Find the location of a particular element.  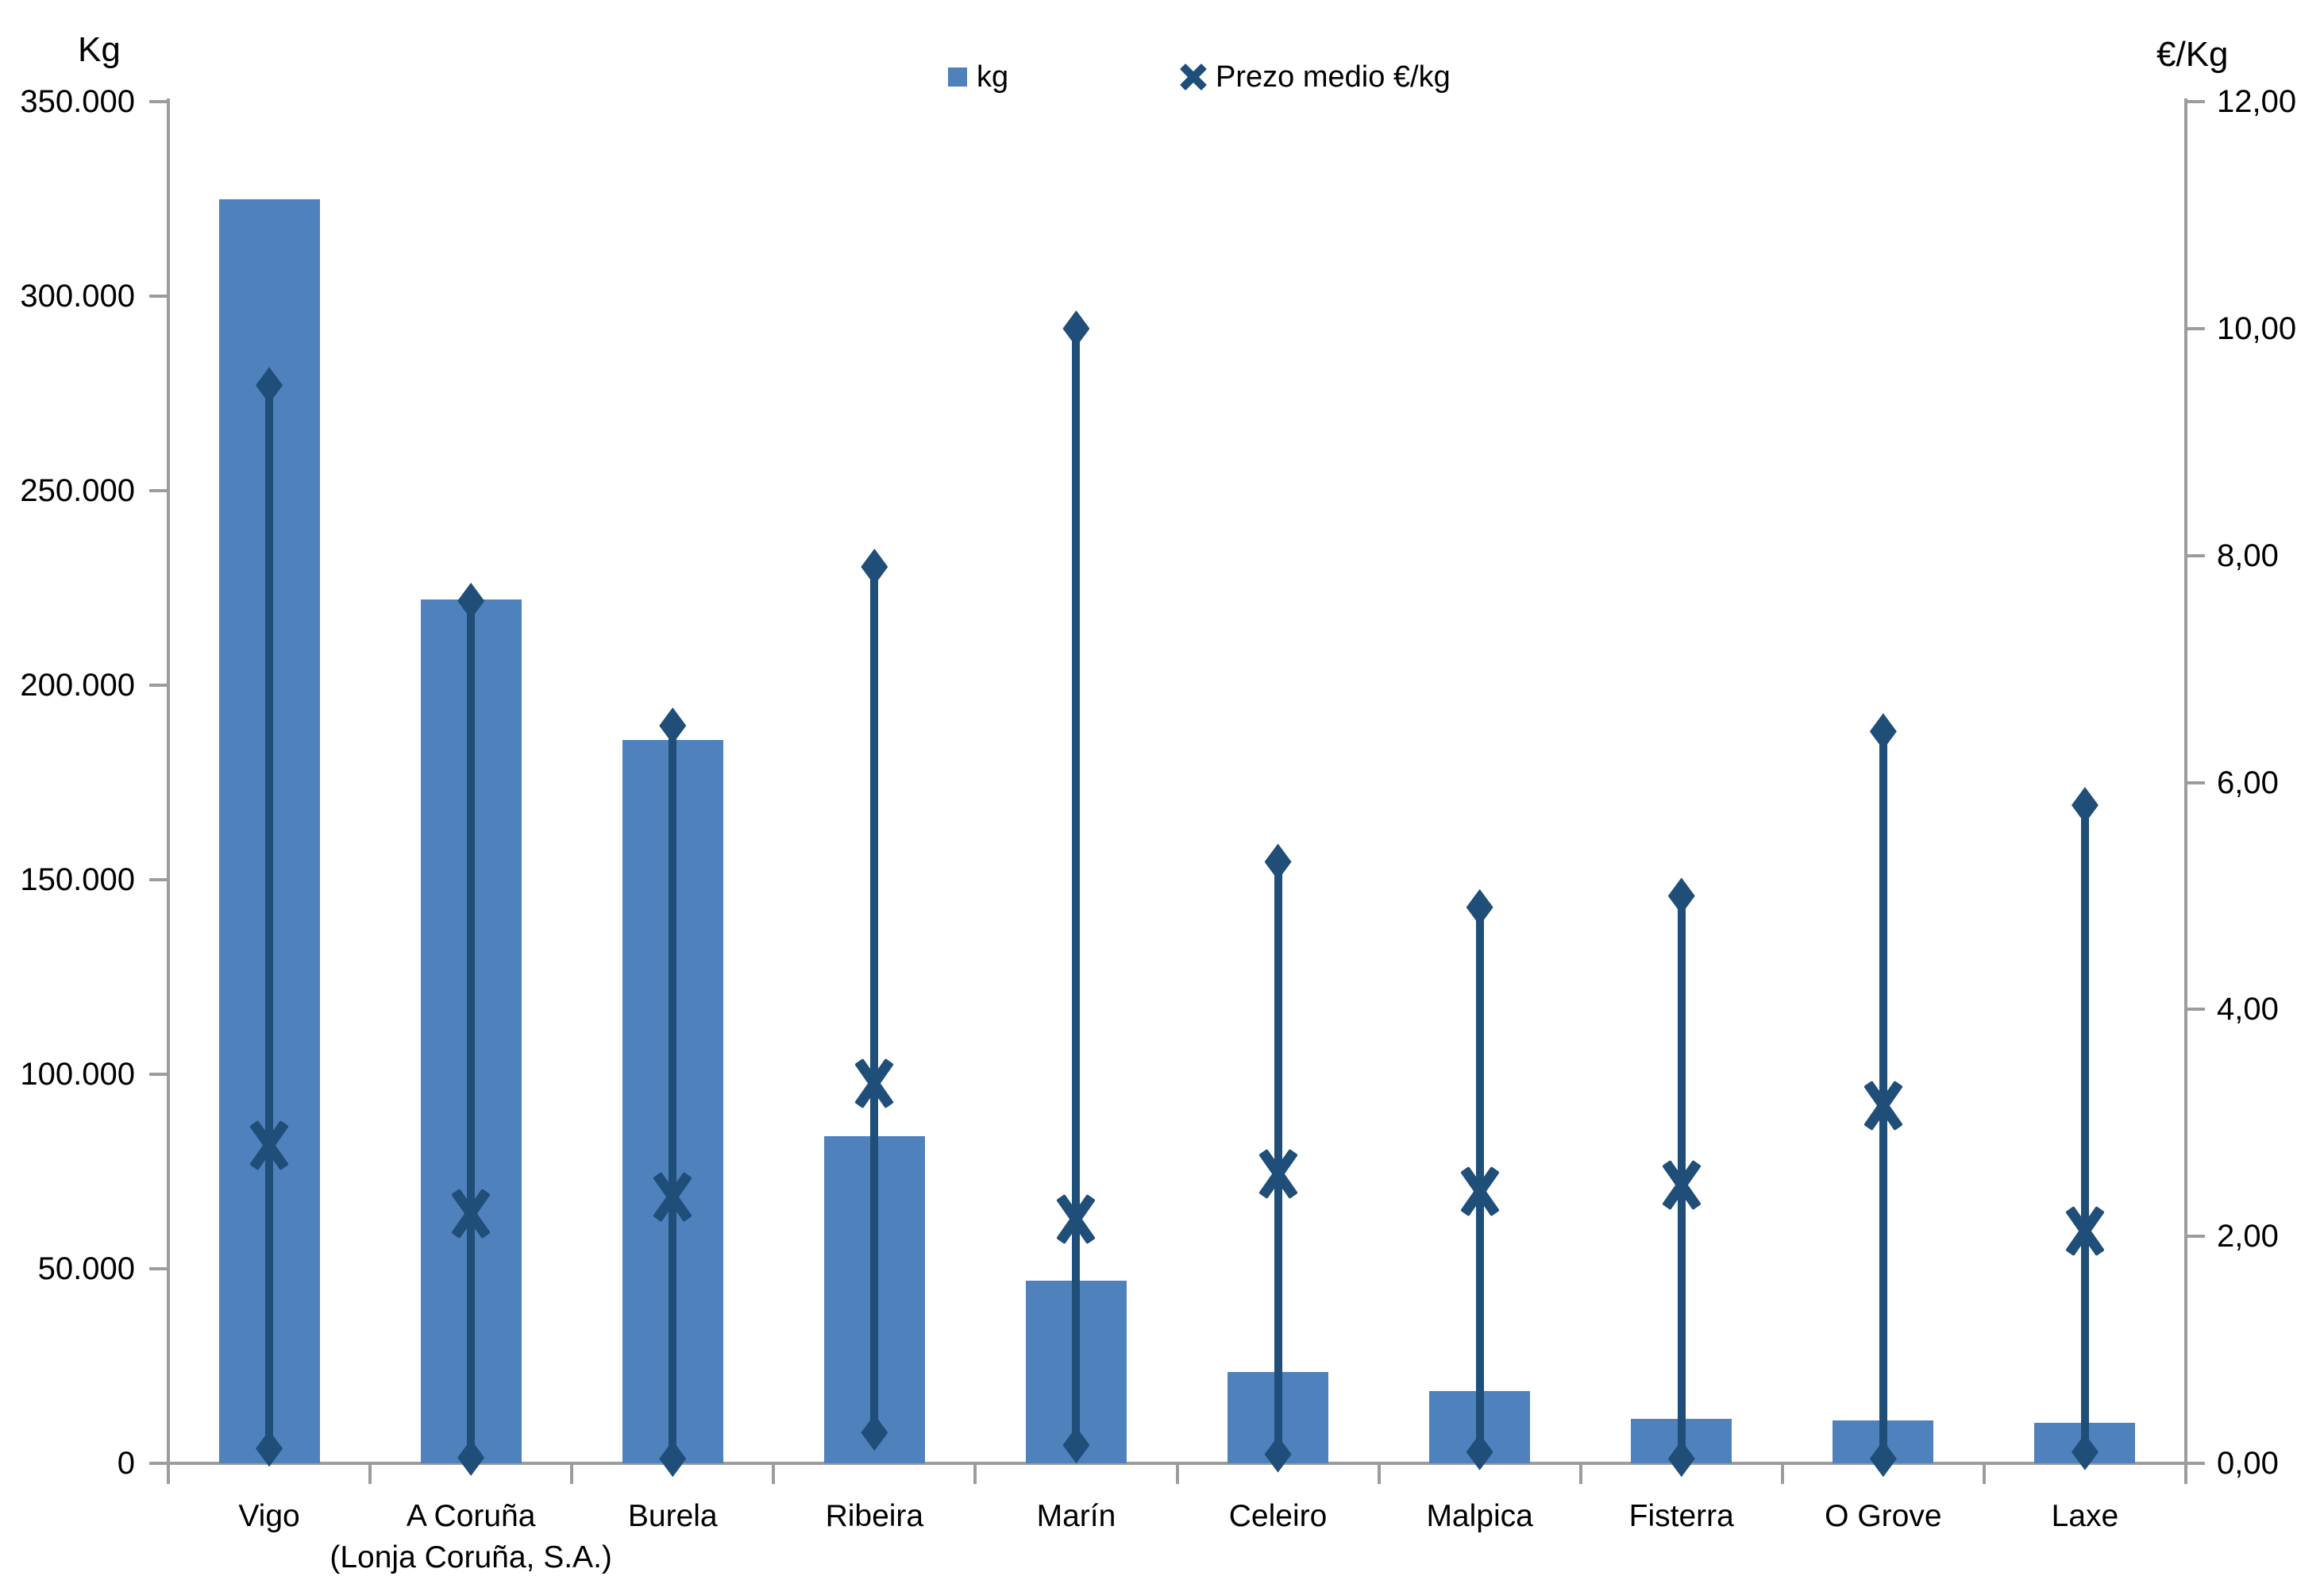

right-tick-label: 0,00 is located at coordinates (2248, 1463).